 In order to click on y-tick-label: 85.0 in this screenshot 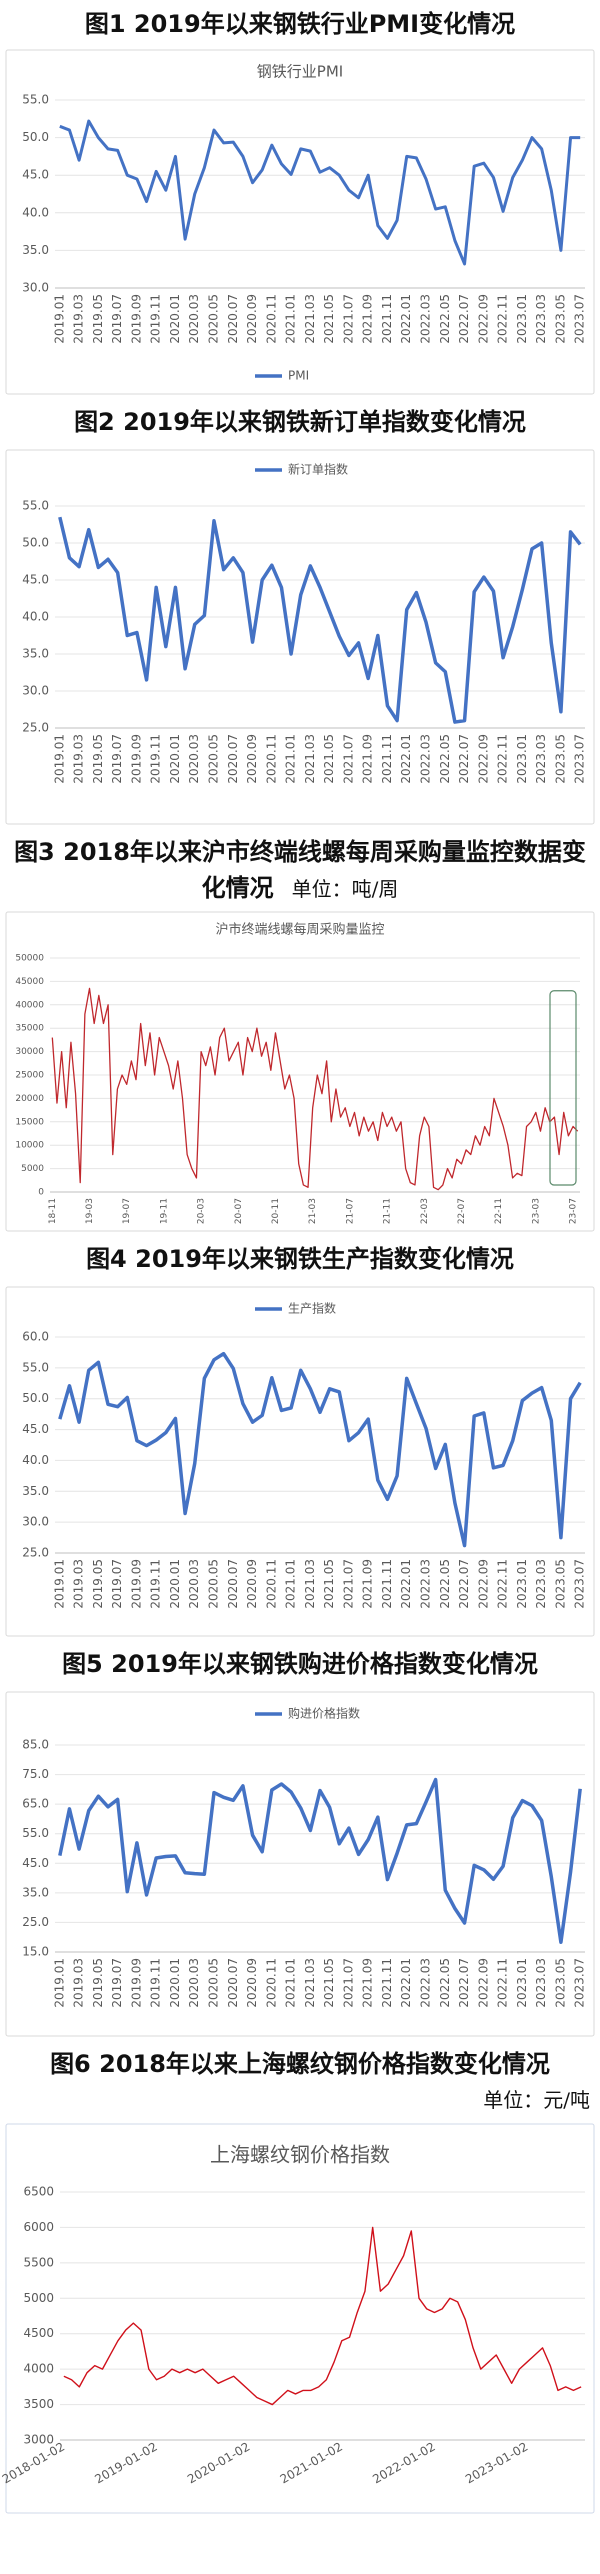, I will do `click(35, 1745)`.